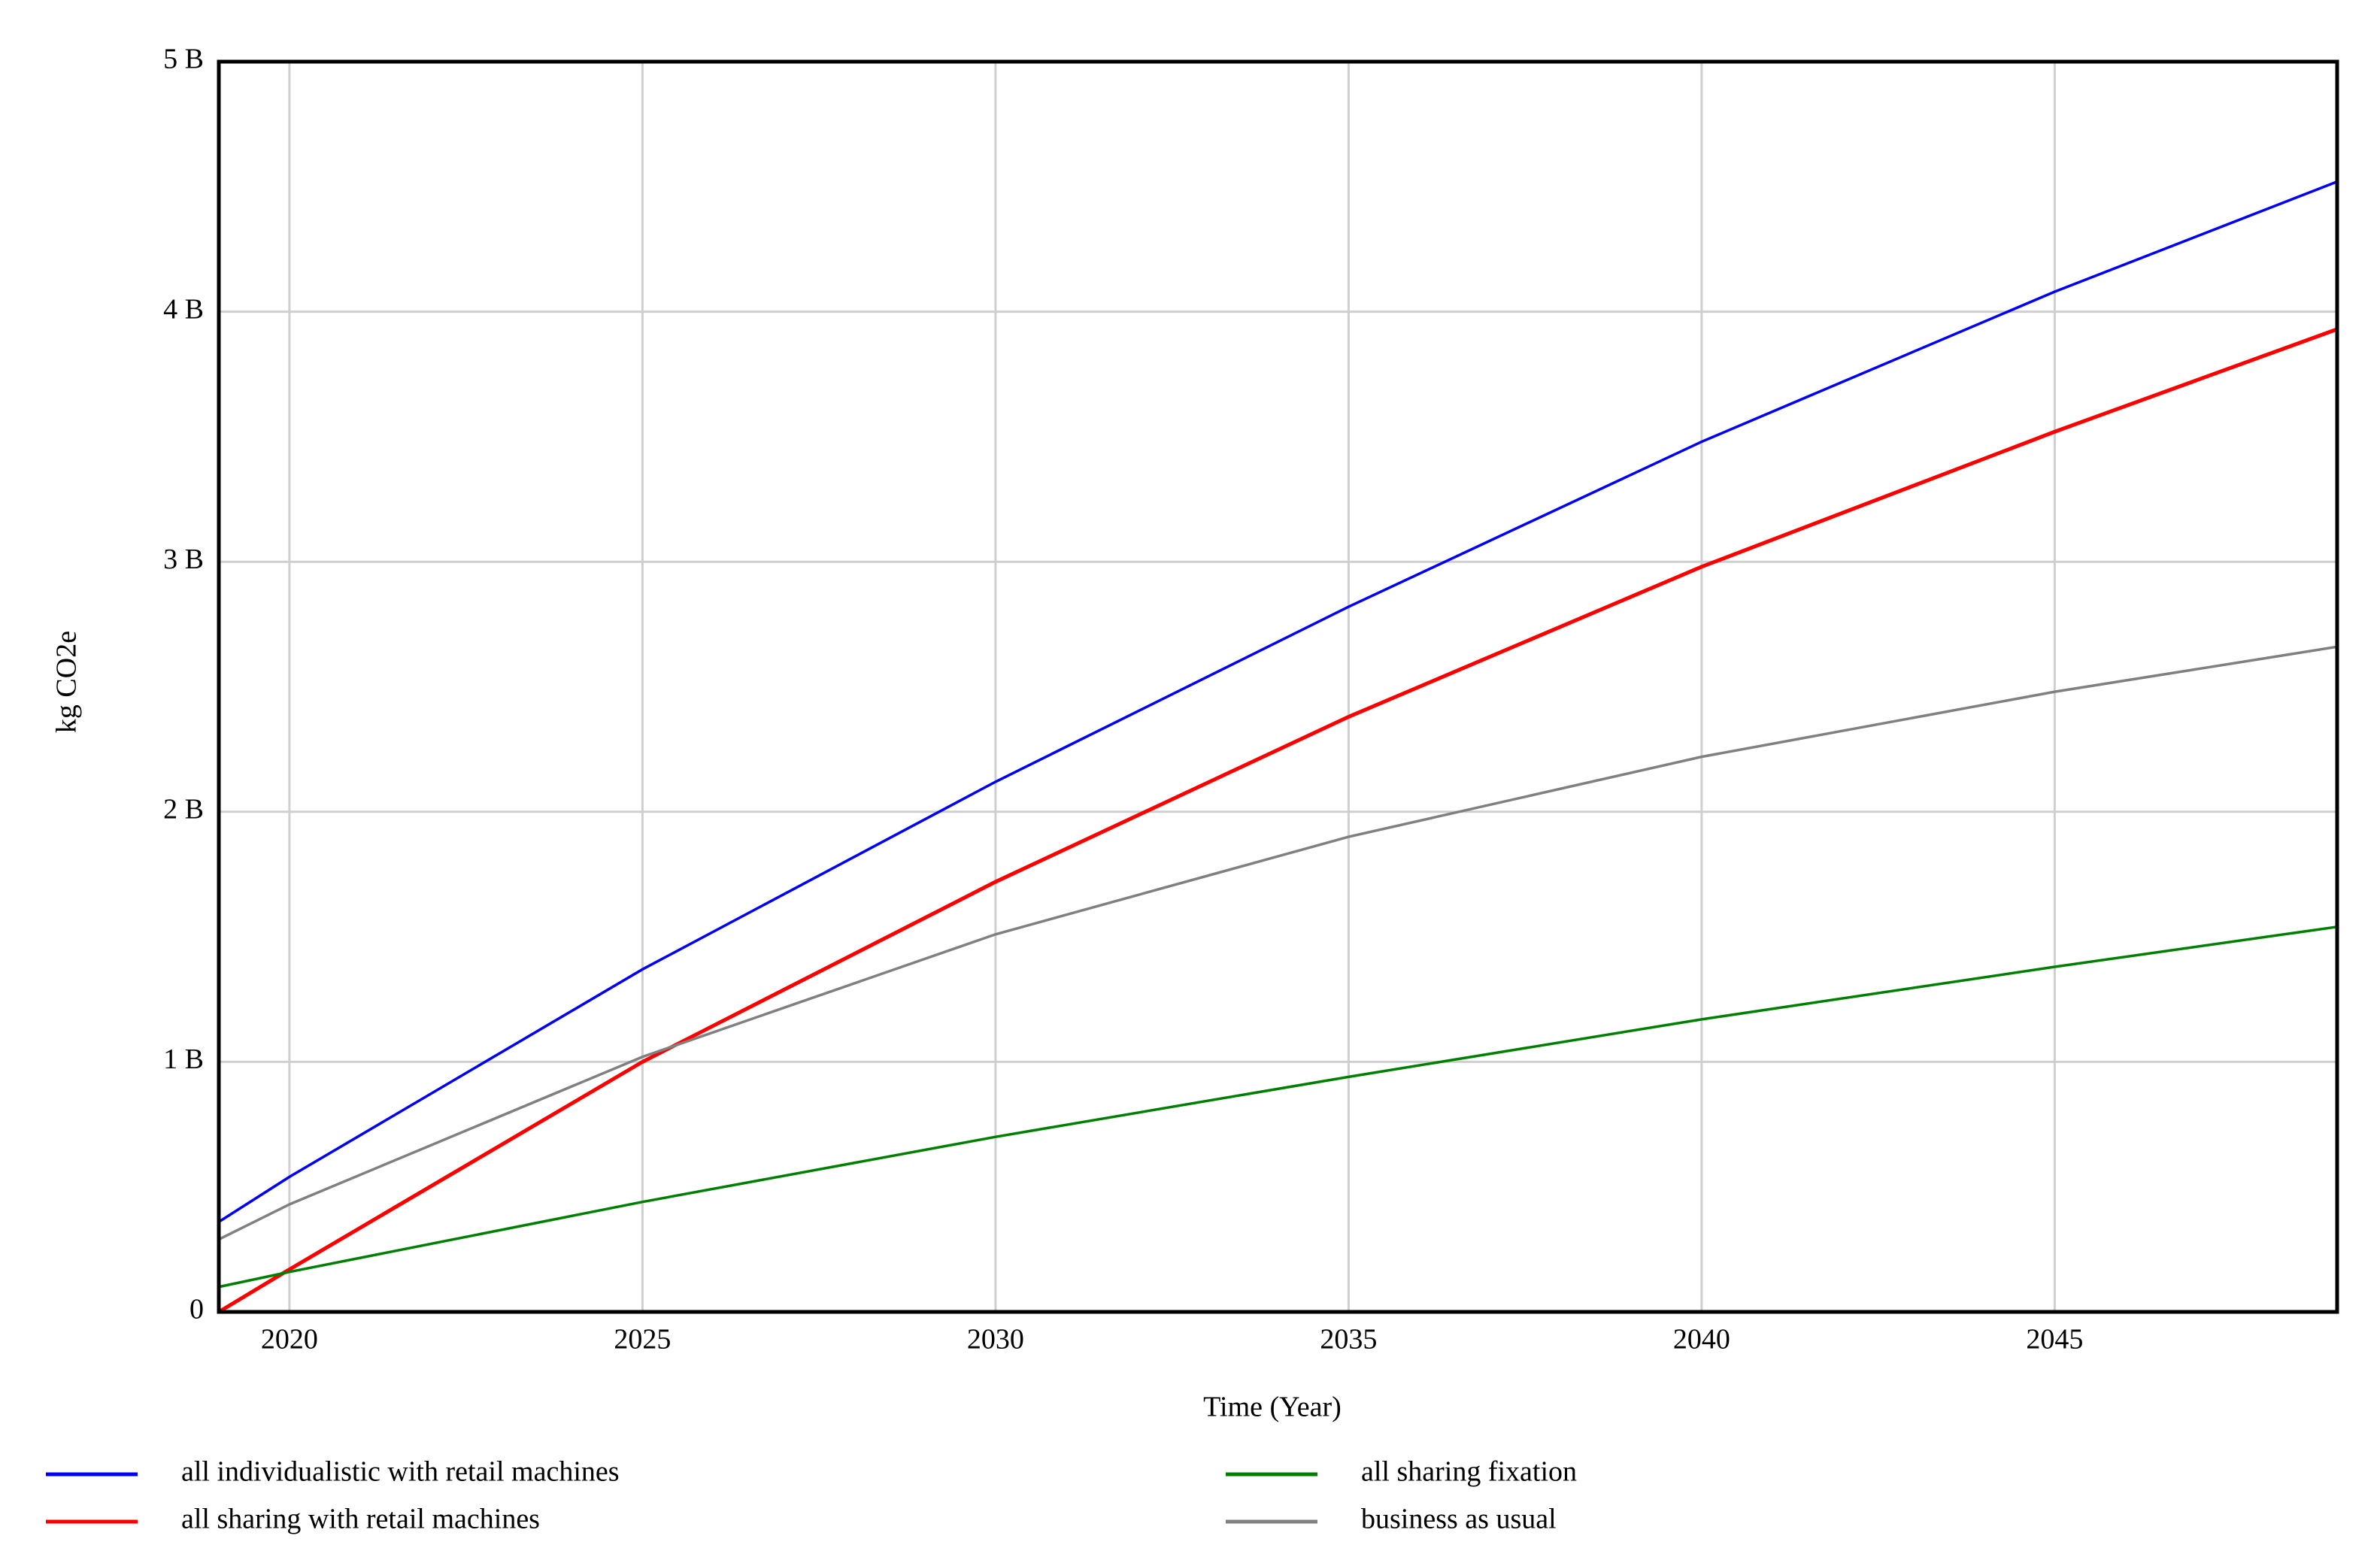  I want to click on x-tick-label: 2035, so click(1348, 1340).